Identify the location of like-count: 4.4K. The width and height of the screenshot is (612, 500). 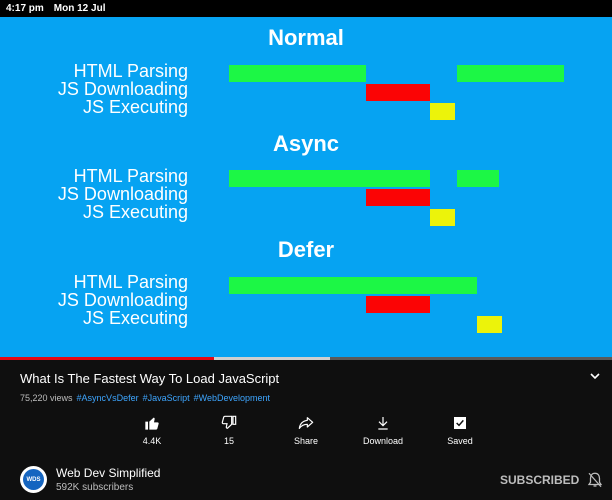
(152, 441).